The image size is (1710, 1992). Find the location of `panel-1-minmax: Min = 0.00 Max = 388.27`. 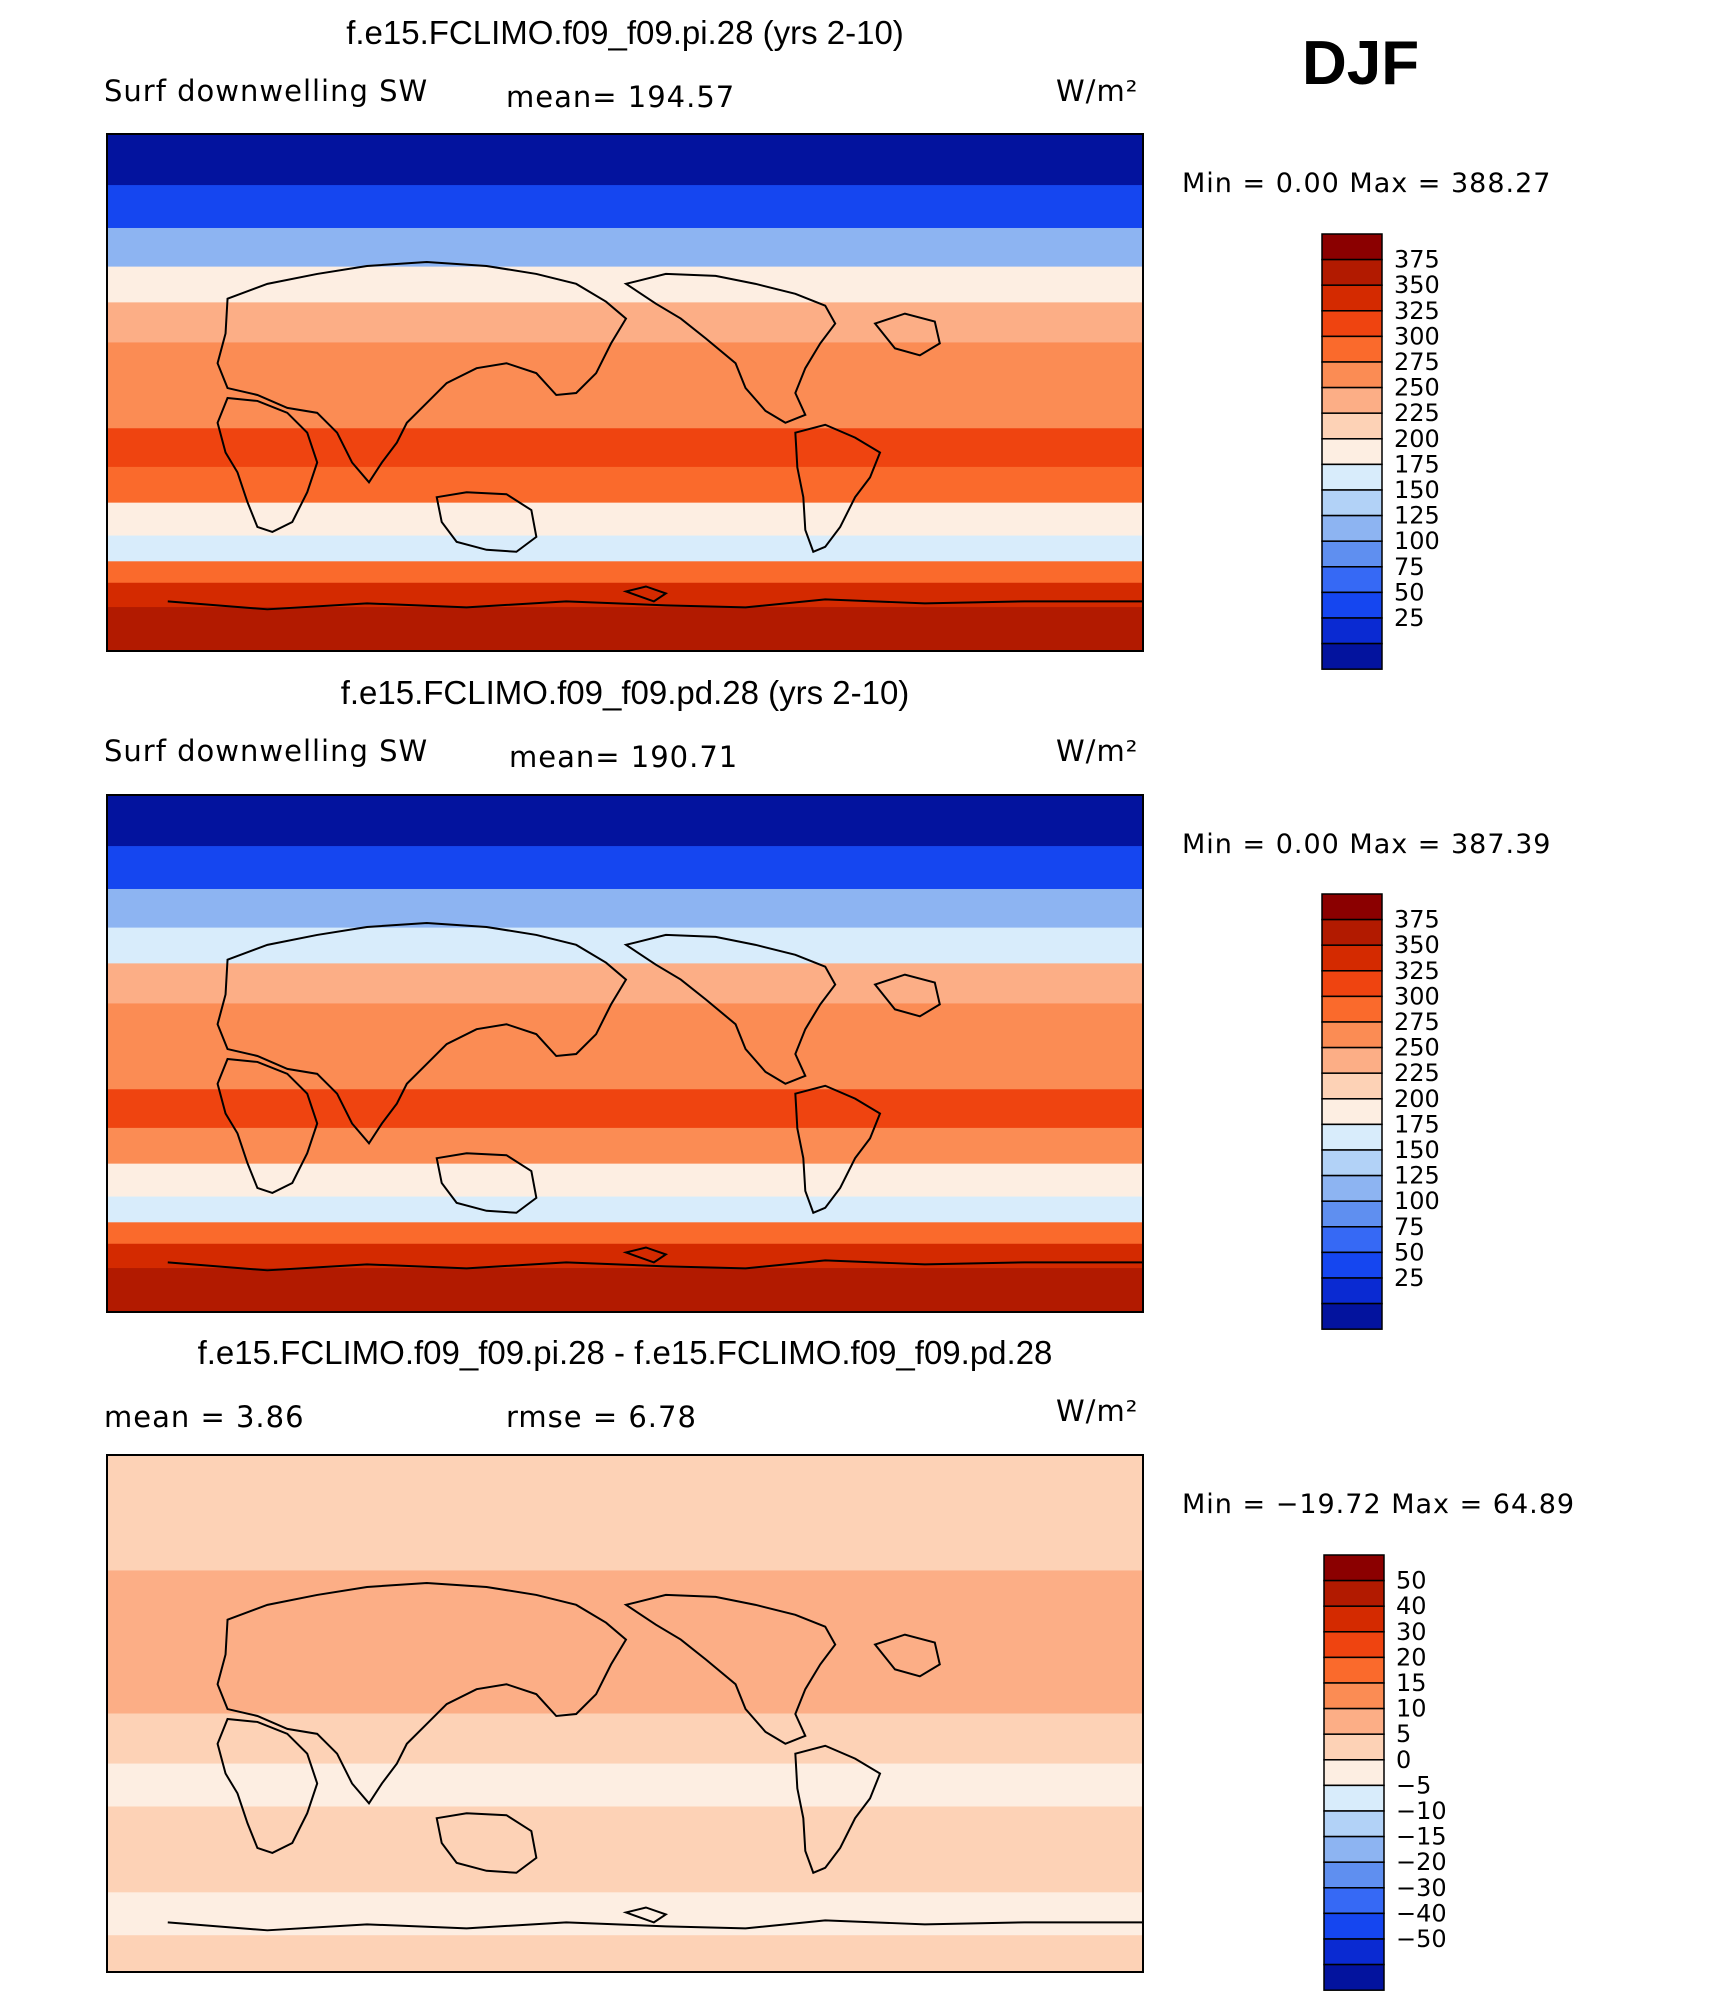

panel-1-minmax: Min = 0.00 Max = 388.27 is located at coordinates (1367, 183).